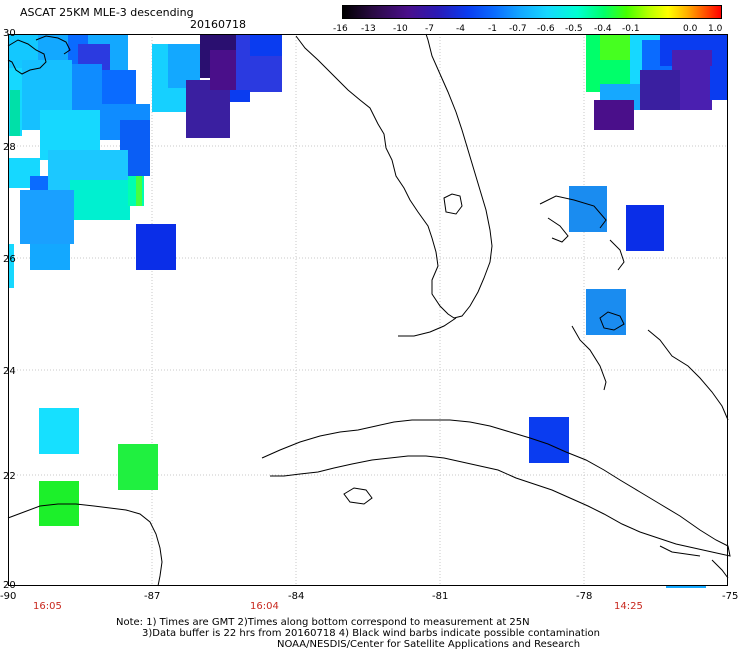 The height and width of the screenshot is (650, 740). Describe the element at coordinates (85, 545) in the screenshot. I see `yucatan-coast` at that location.